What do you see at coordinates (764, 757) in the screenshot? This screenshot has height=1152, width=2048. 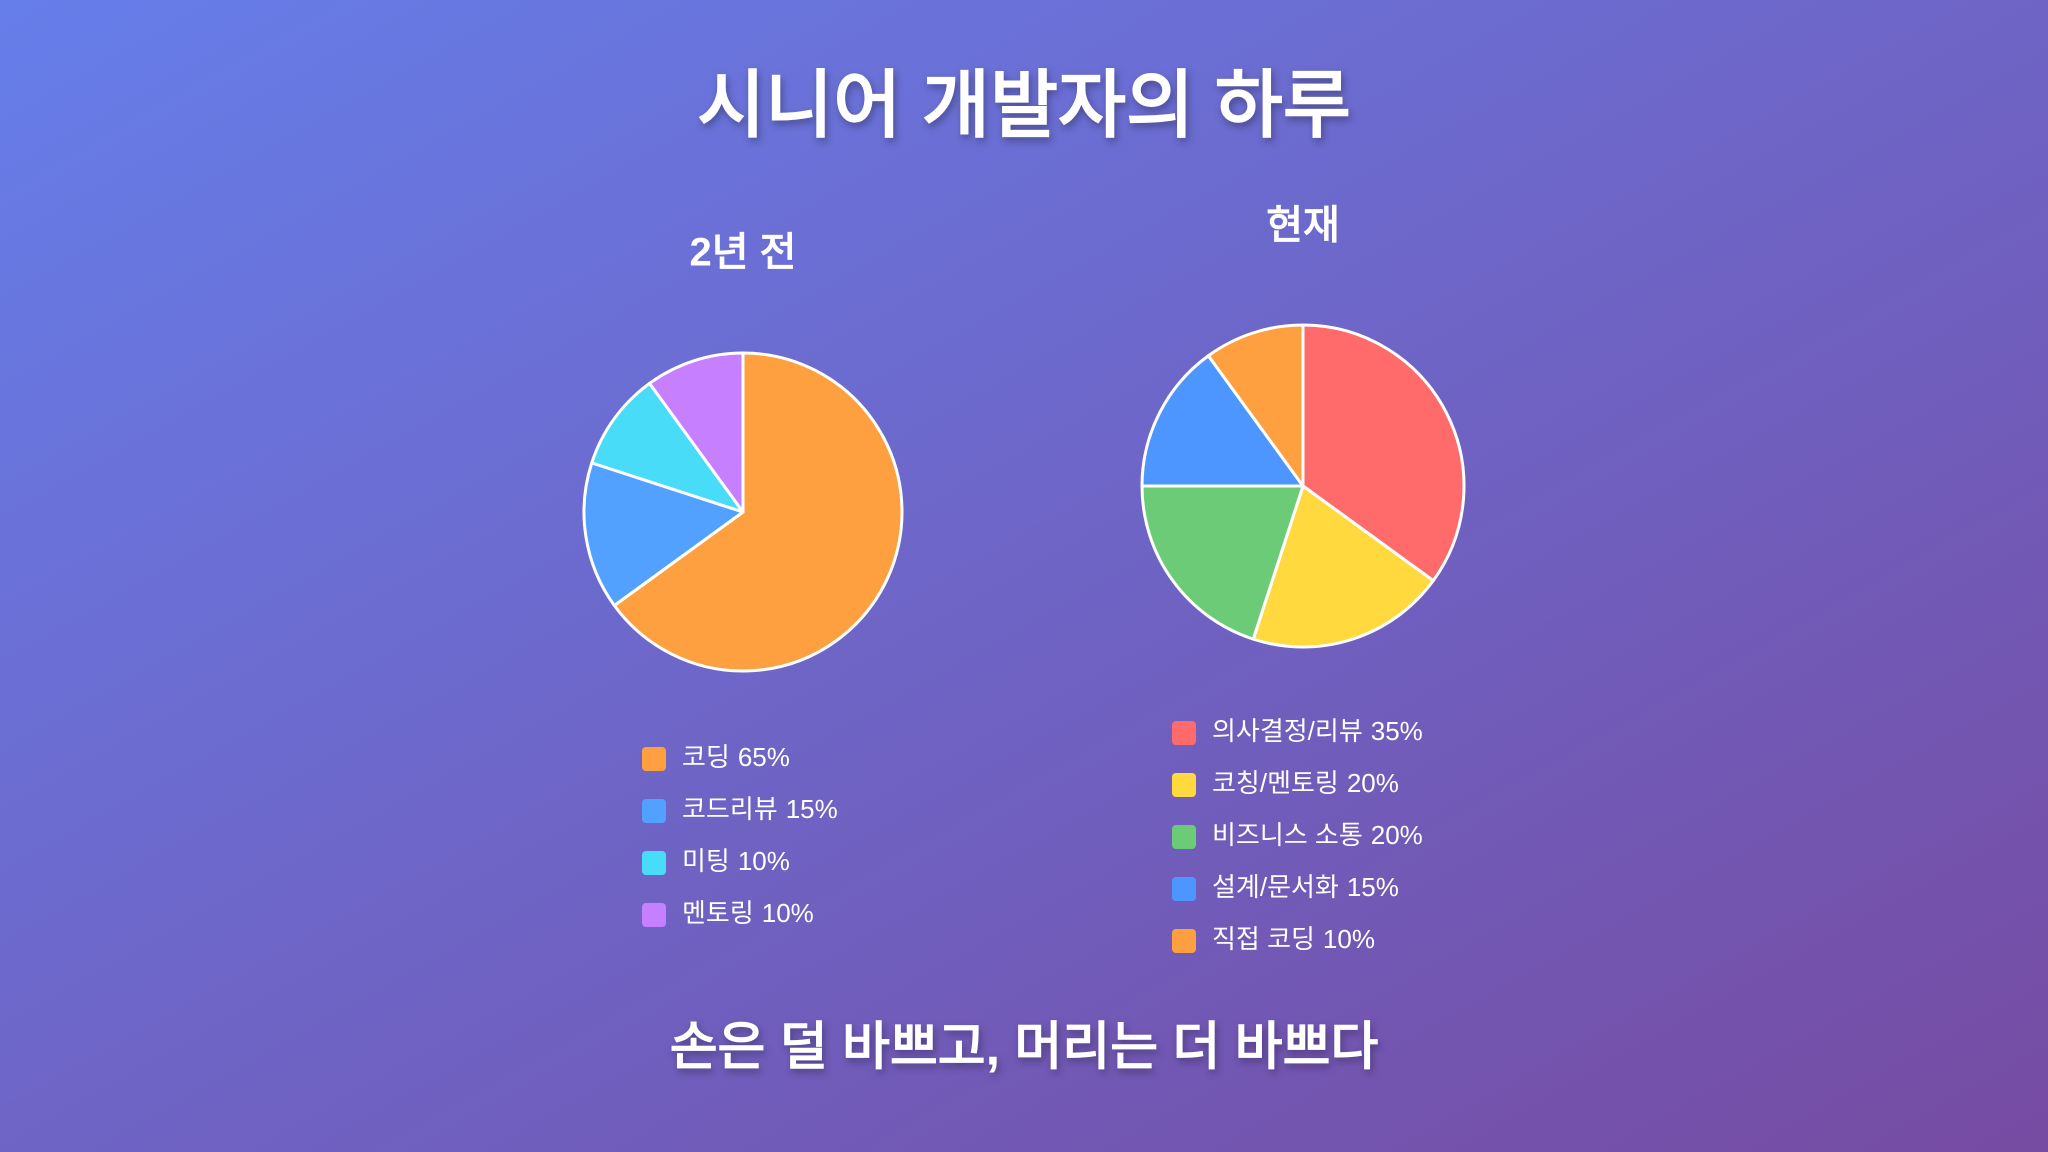 I see `legend-value: 65%` at bounding box center [764, 757].